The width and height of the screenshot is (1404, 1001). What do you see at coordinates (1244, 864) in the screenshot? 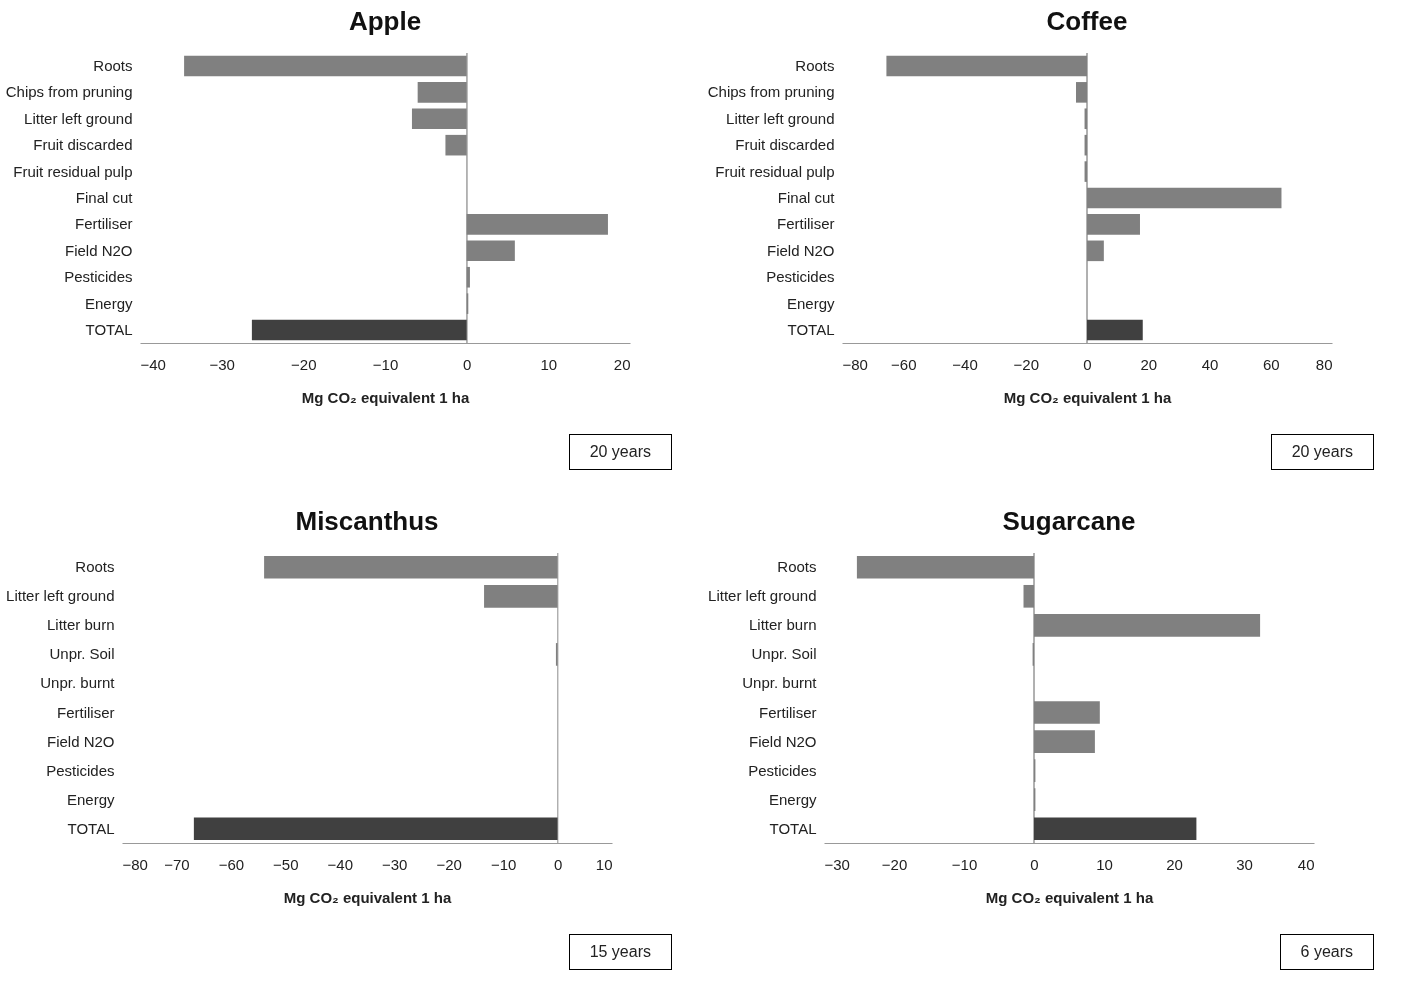
I see `x-tick-label: 30` at bounding box center [1244, 864].